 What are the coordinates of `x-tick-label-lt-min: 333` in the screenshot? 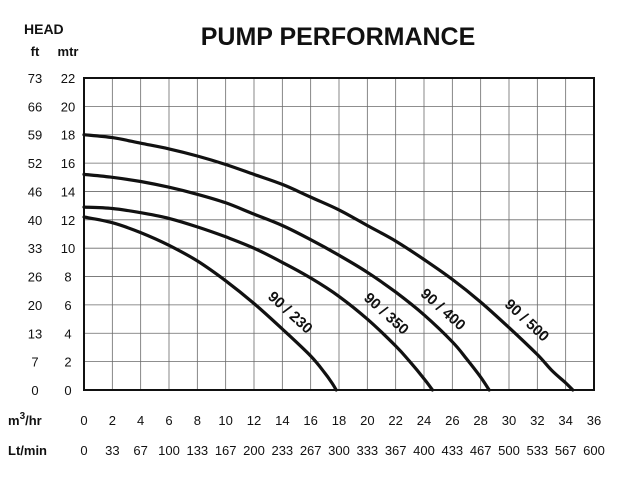 It's located at (367, 450).